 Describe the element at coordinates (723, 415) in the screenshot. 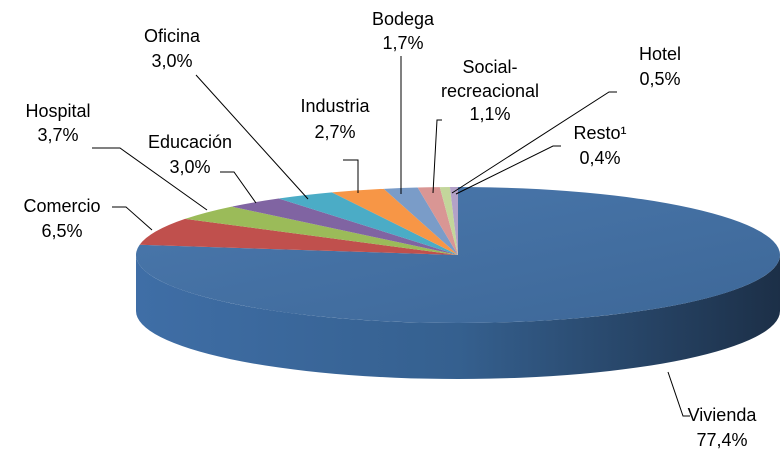

I see `slice-label: Vivienda` at that location.